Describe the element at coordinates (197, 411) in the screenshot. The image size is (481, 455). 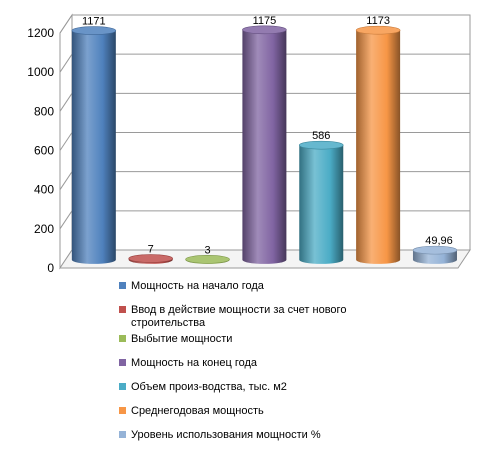
I see `legend-label: Среднегодовая мощность` at that location.